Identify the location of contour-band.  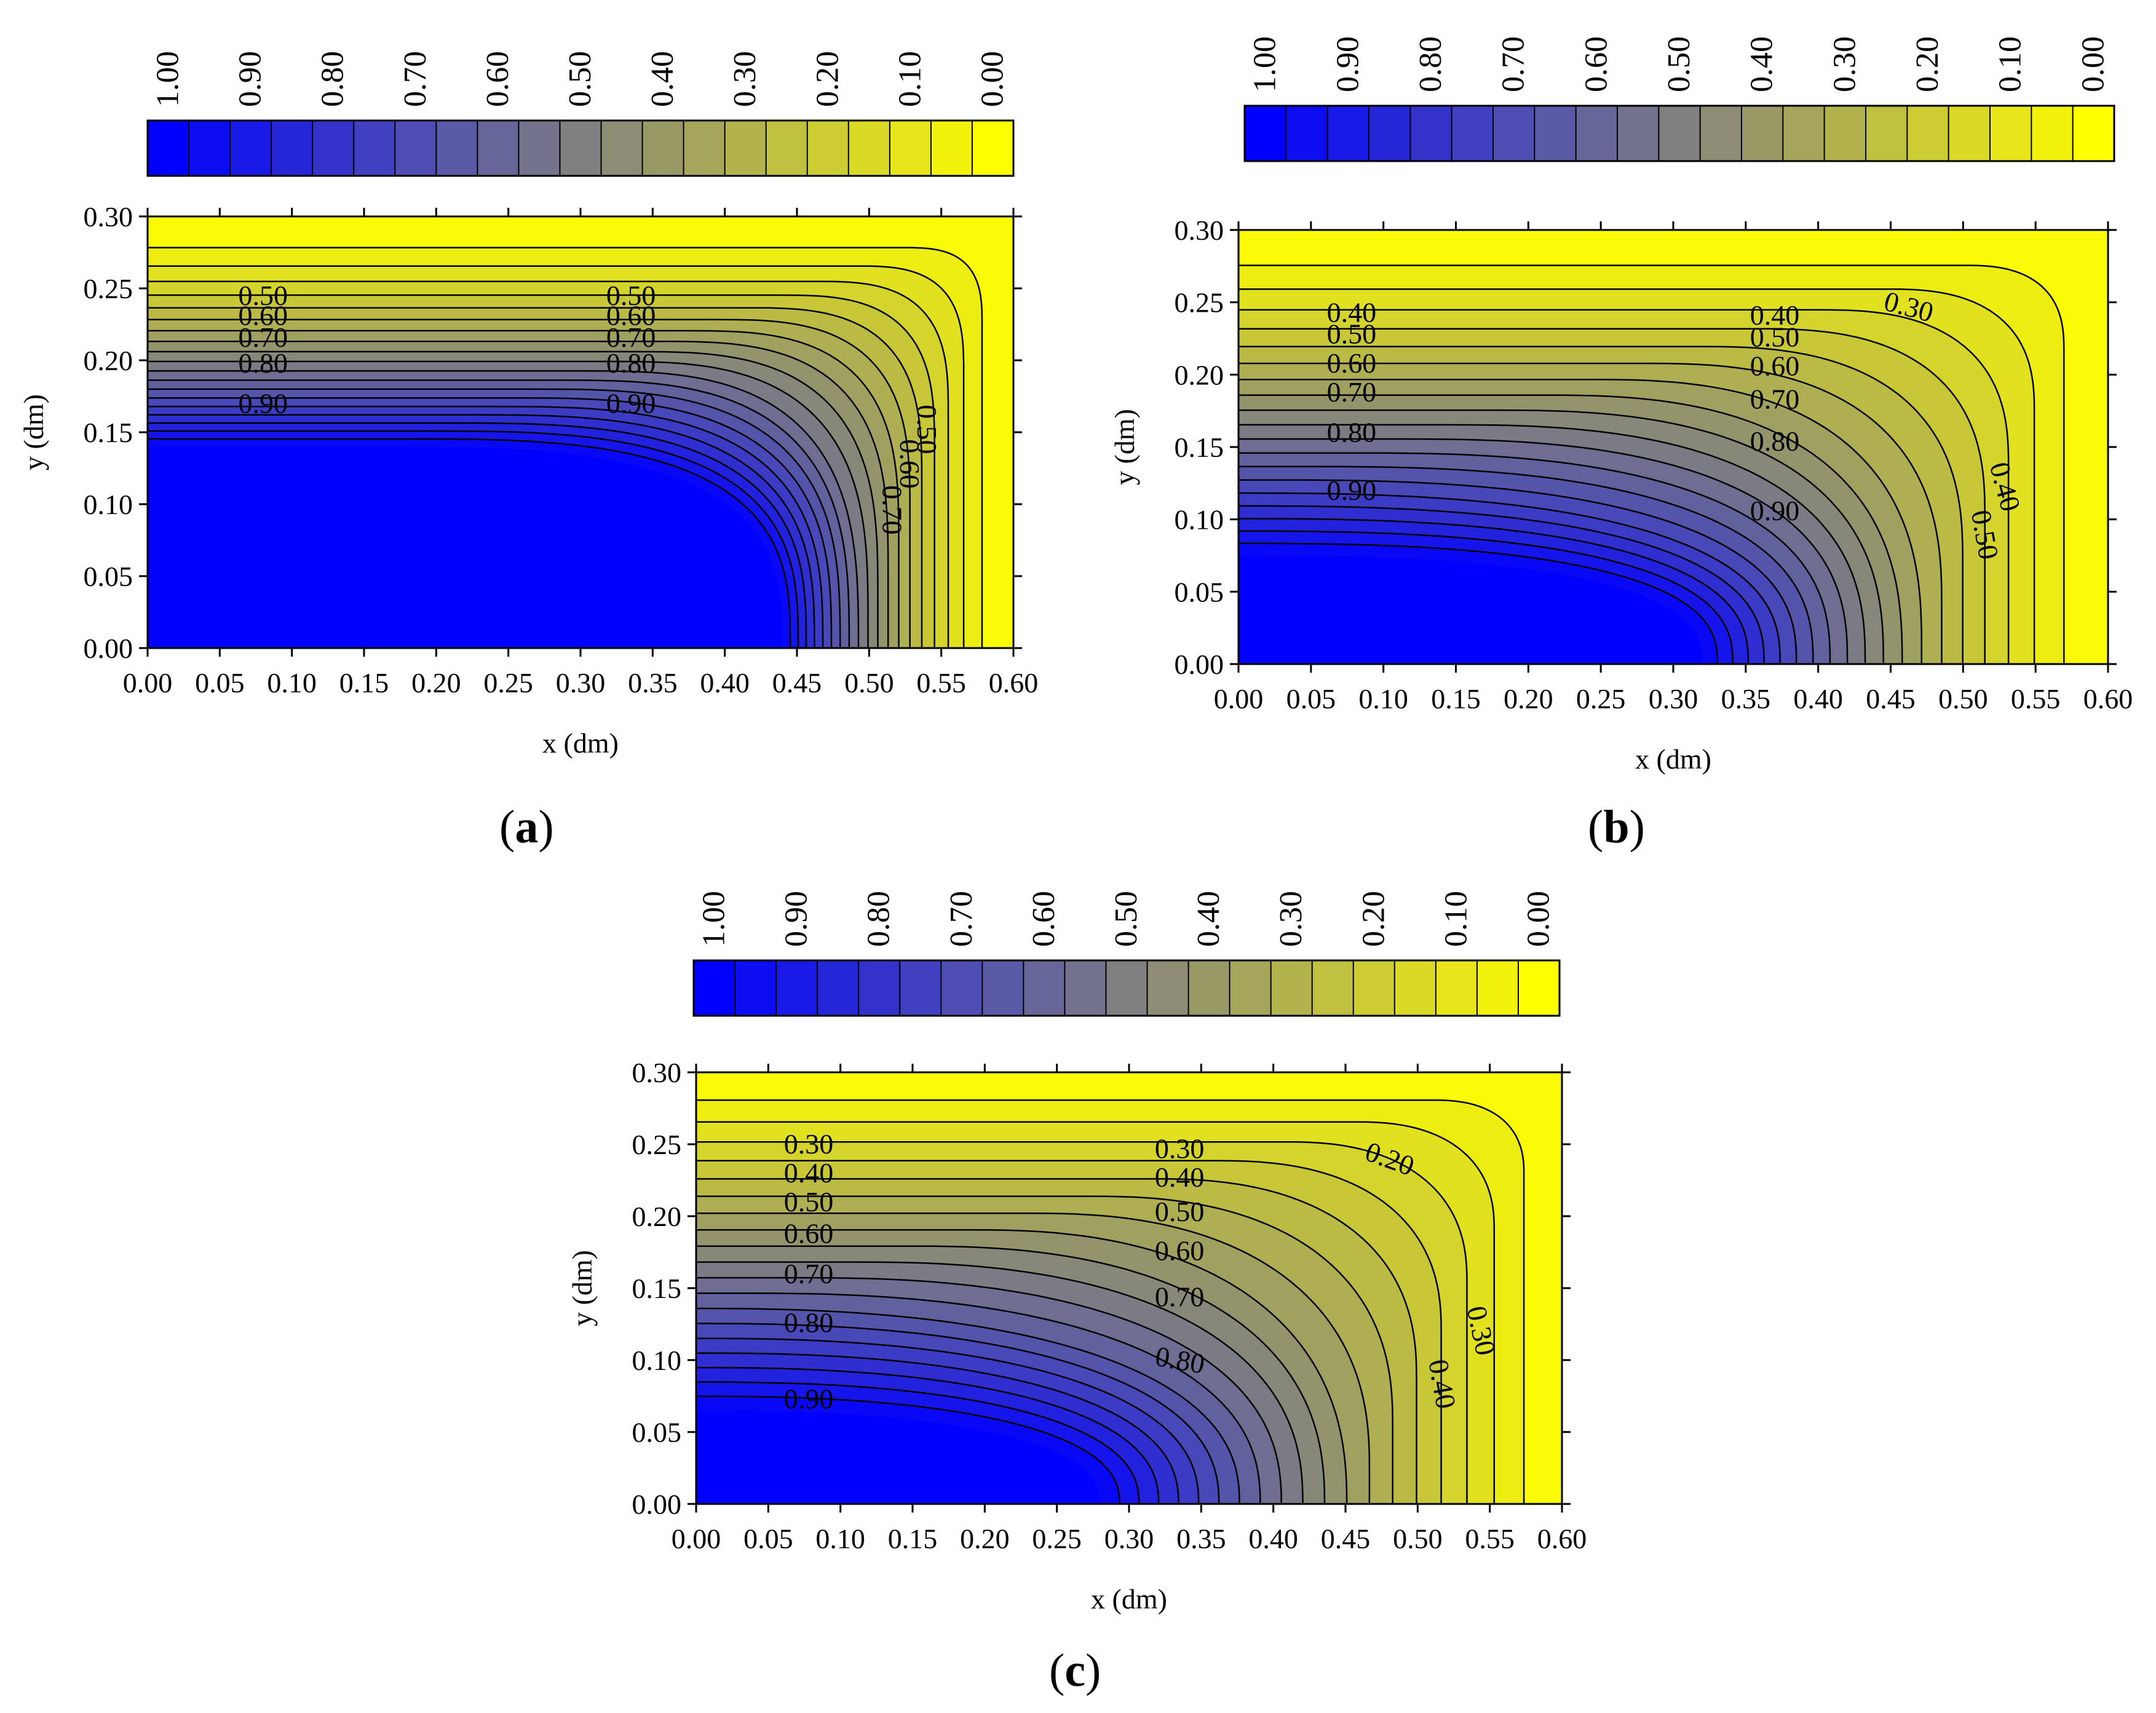
(465, 547).